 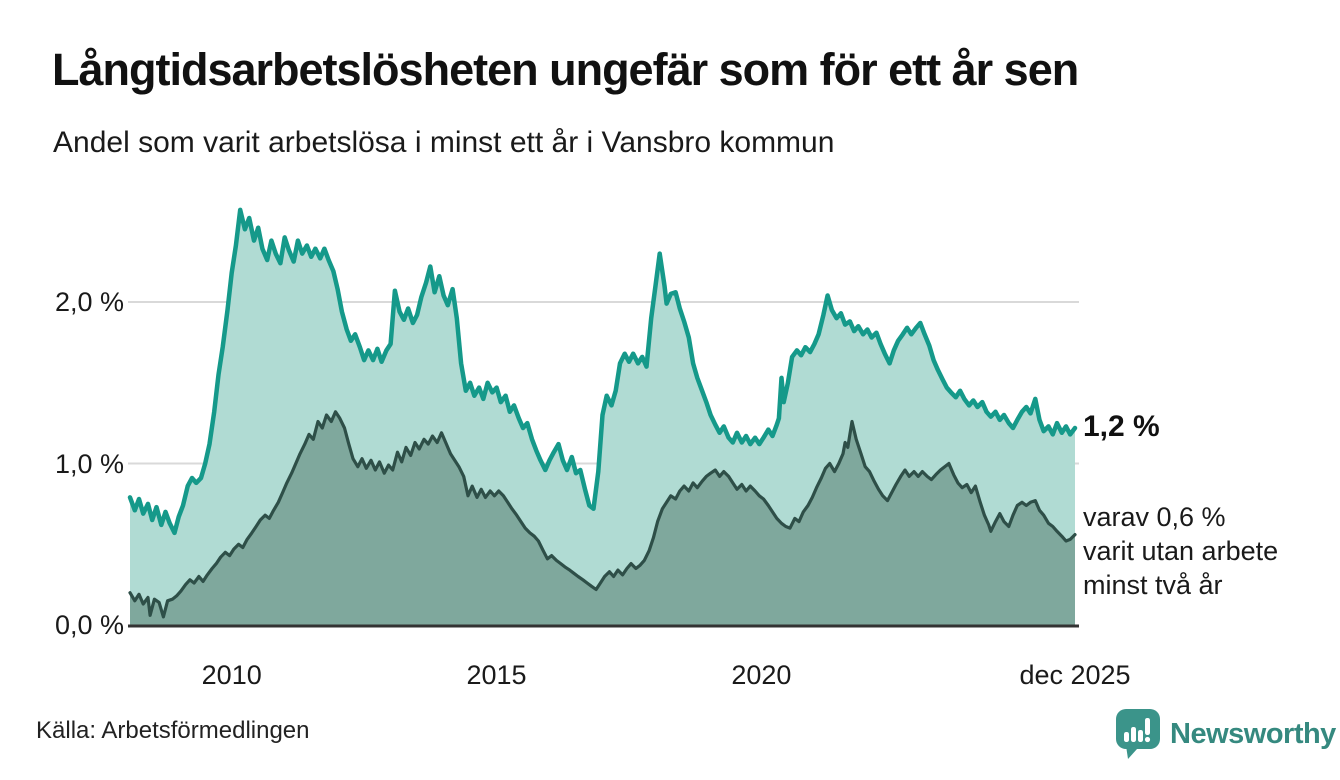 I want to click on breakdown-line-1: varav 0,6 %, so click(x=1154, y=516).